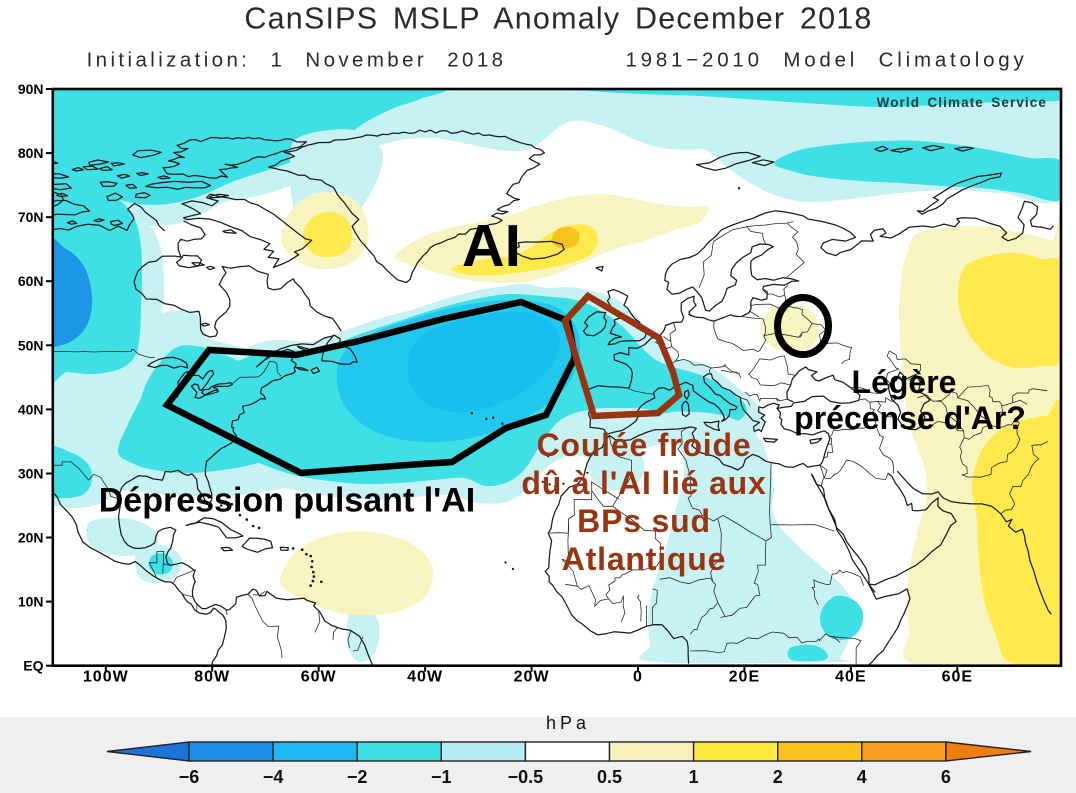  Describe the element at coordinates (31, 281) in the screenshot. I see `svg-text: 60N` at that location.